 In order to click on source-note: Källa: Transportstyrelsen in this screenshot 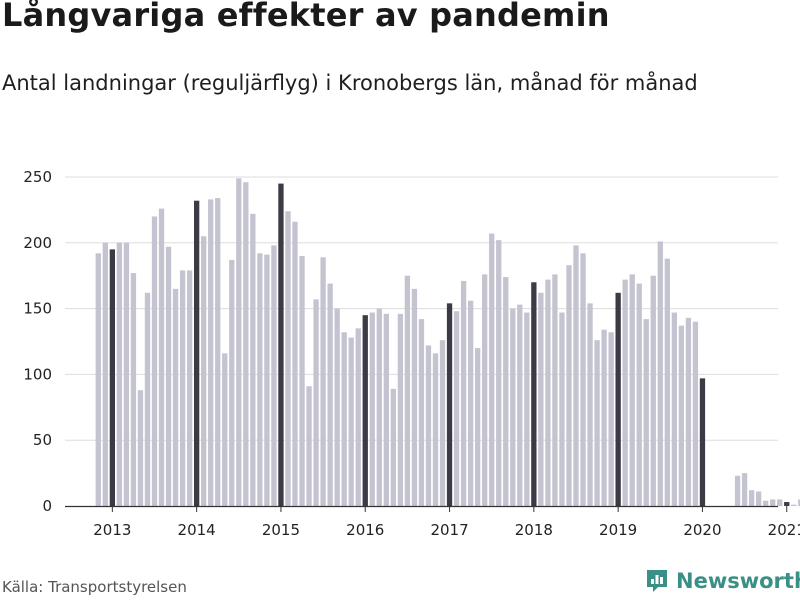, I will do `click(94, 587)`.